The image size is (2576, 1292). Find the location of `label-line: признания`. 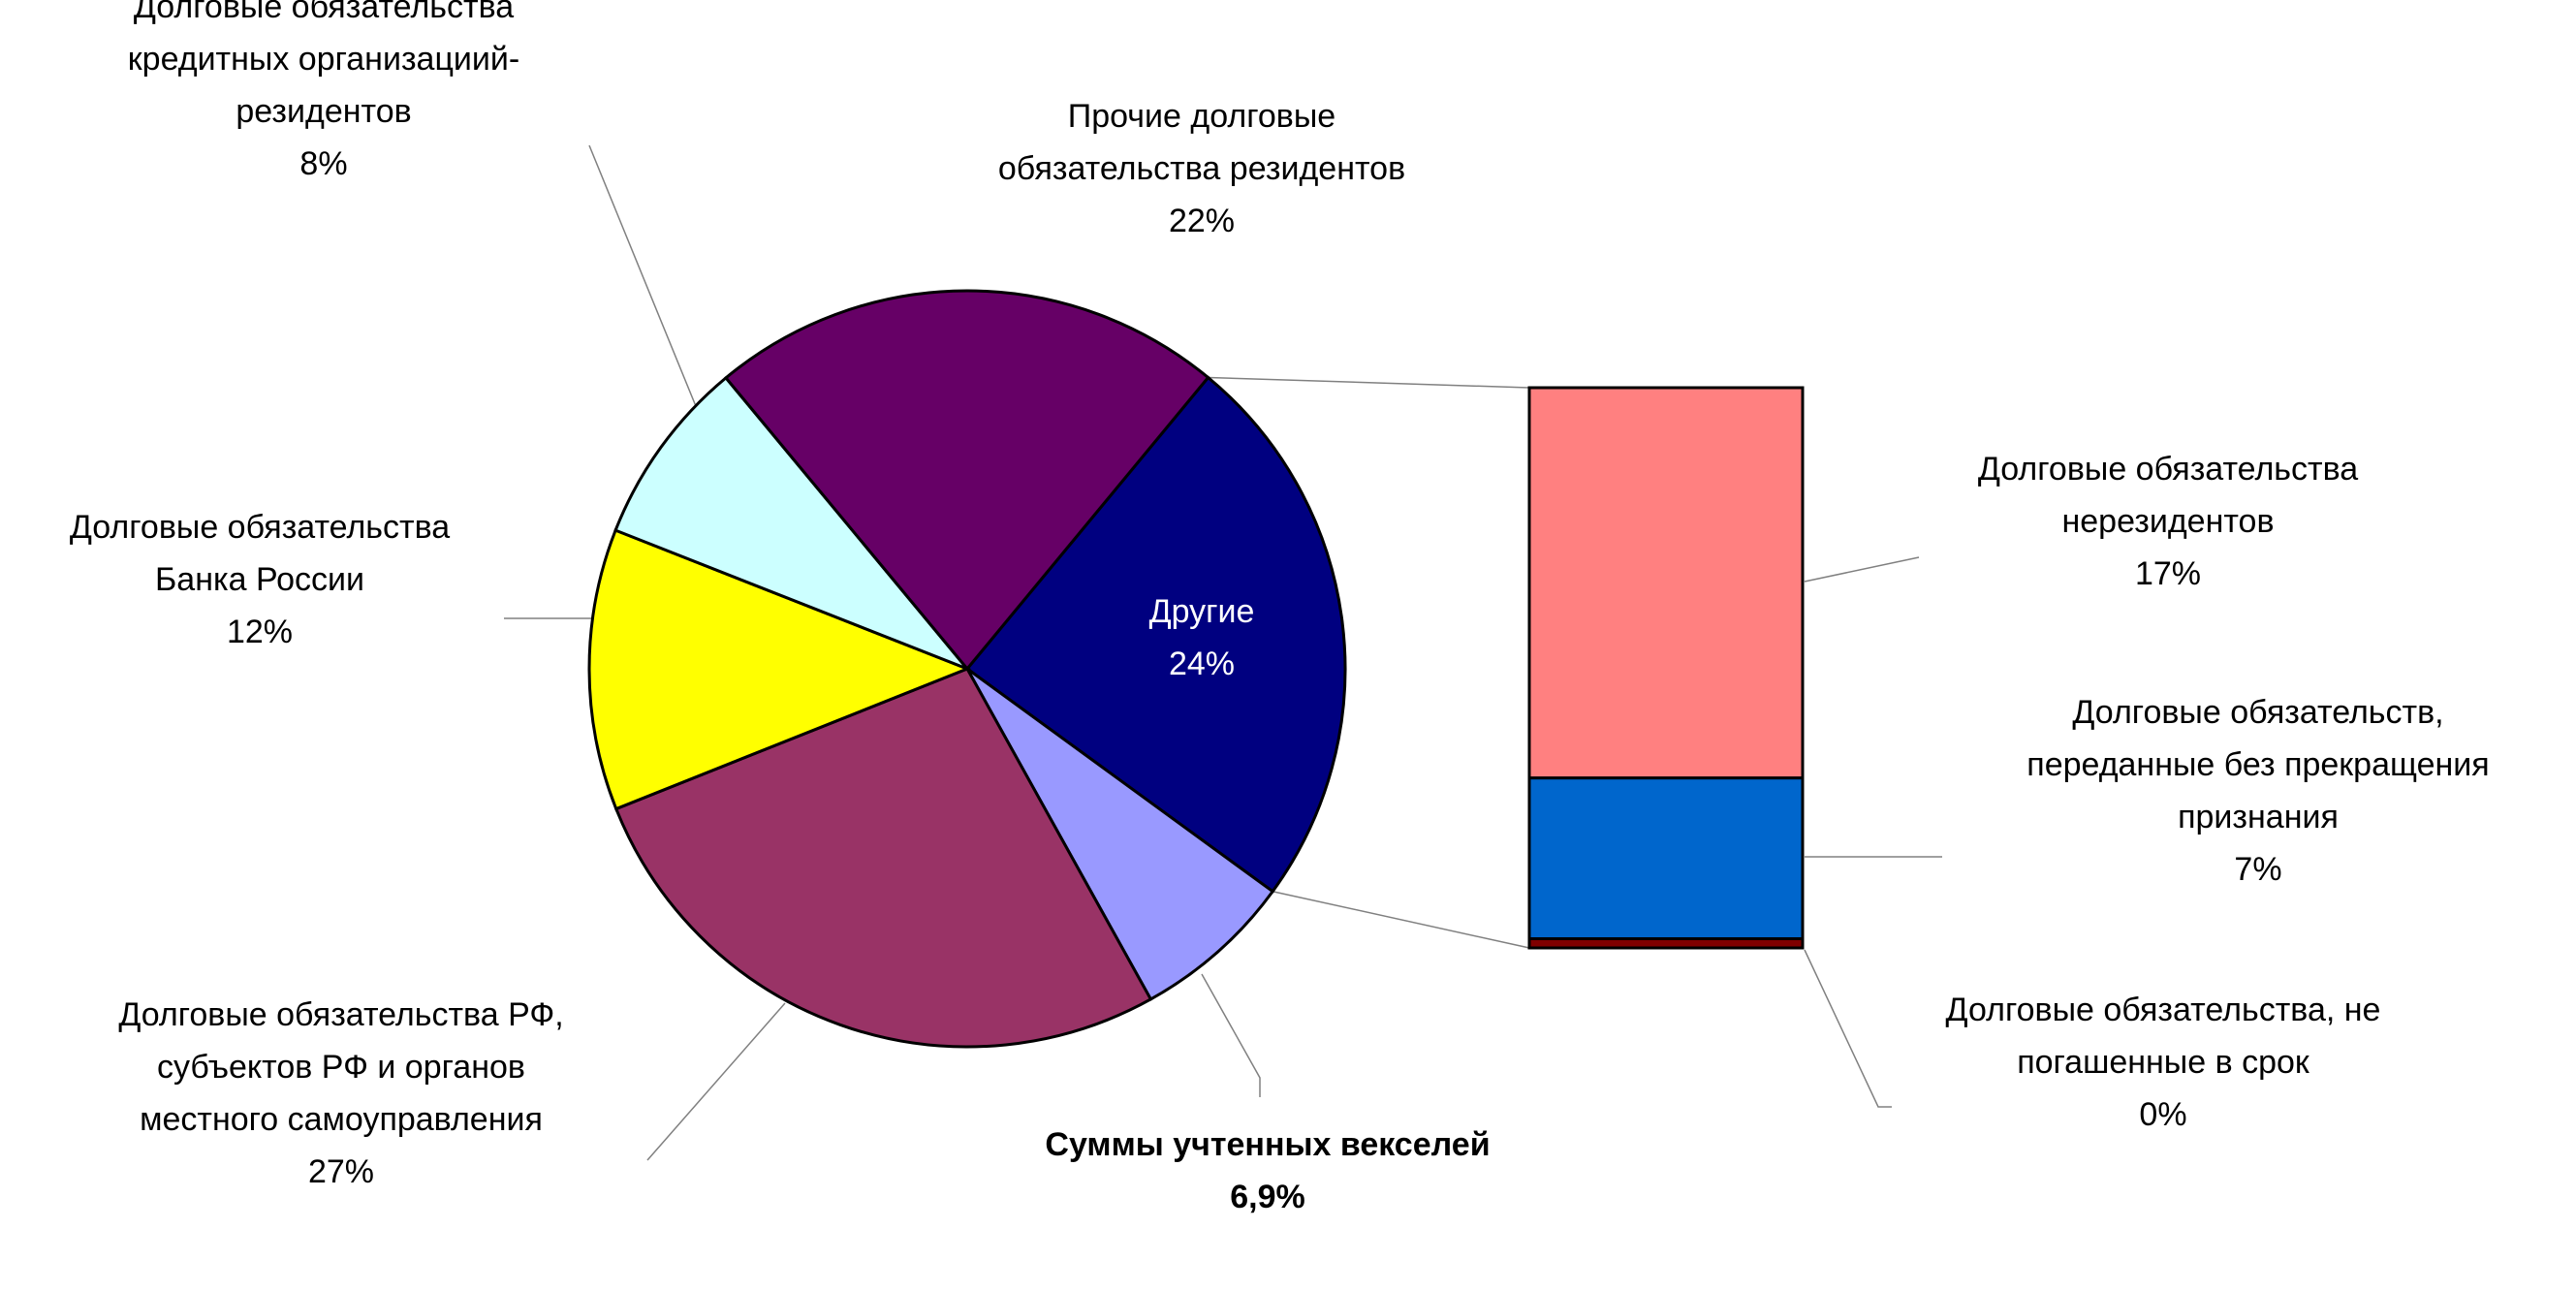

label-line: признания is located at coordinates (2258, 817).